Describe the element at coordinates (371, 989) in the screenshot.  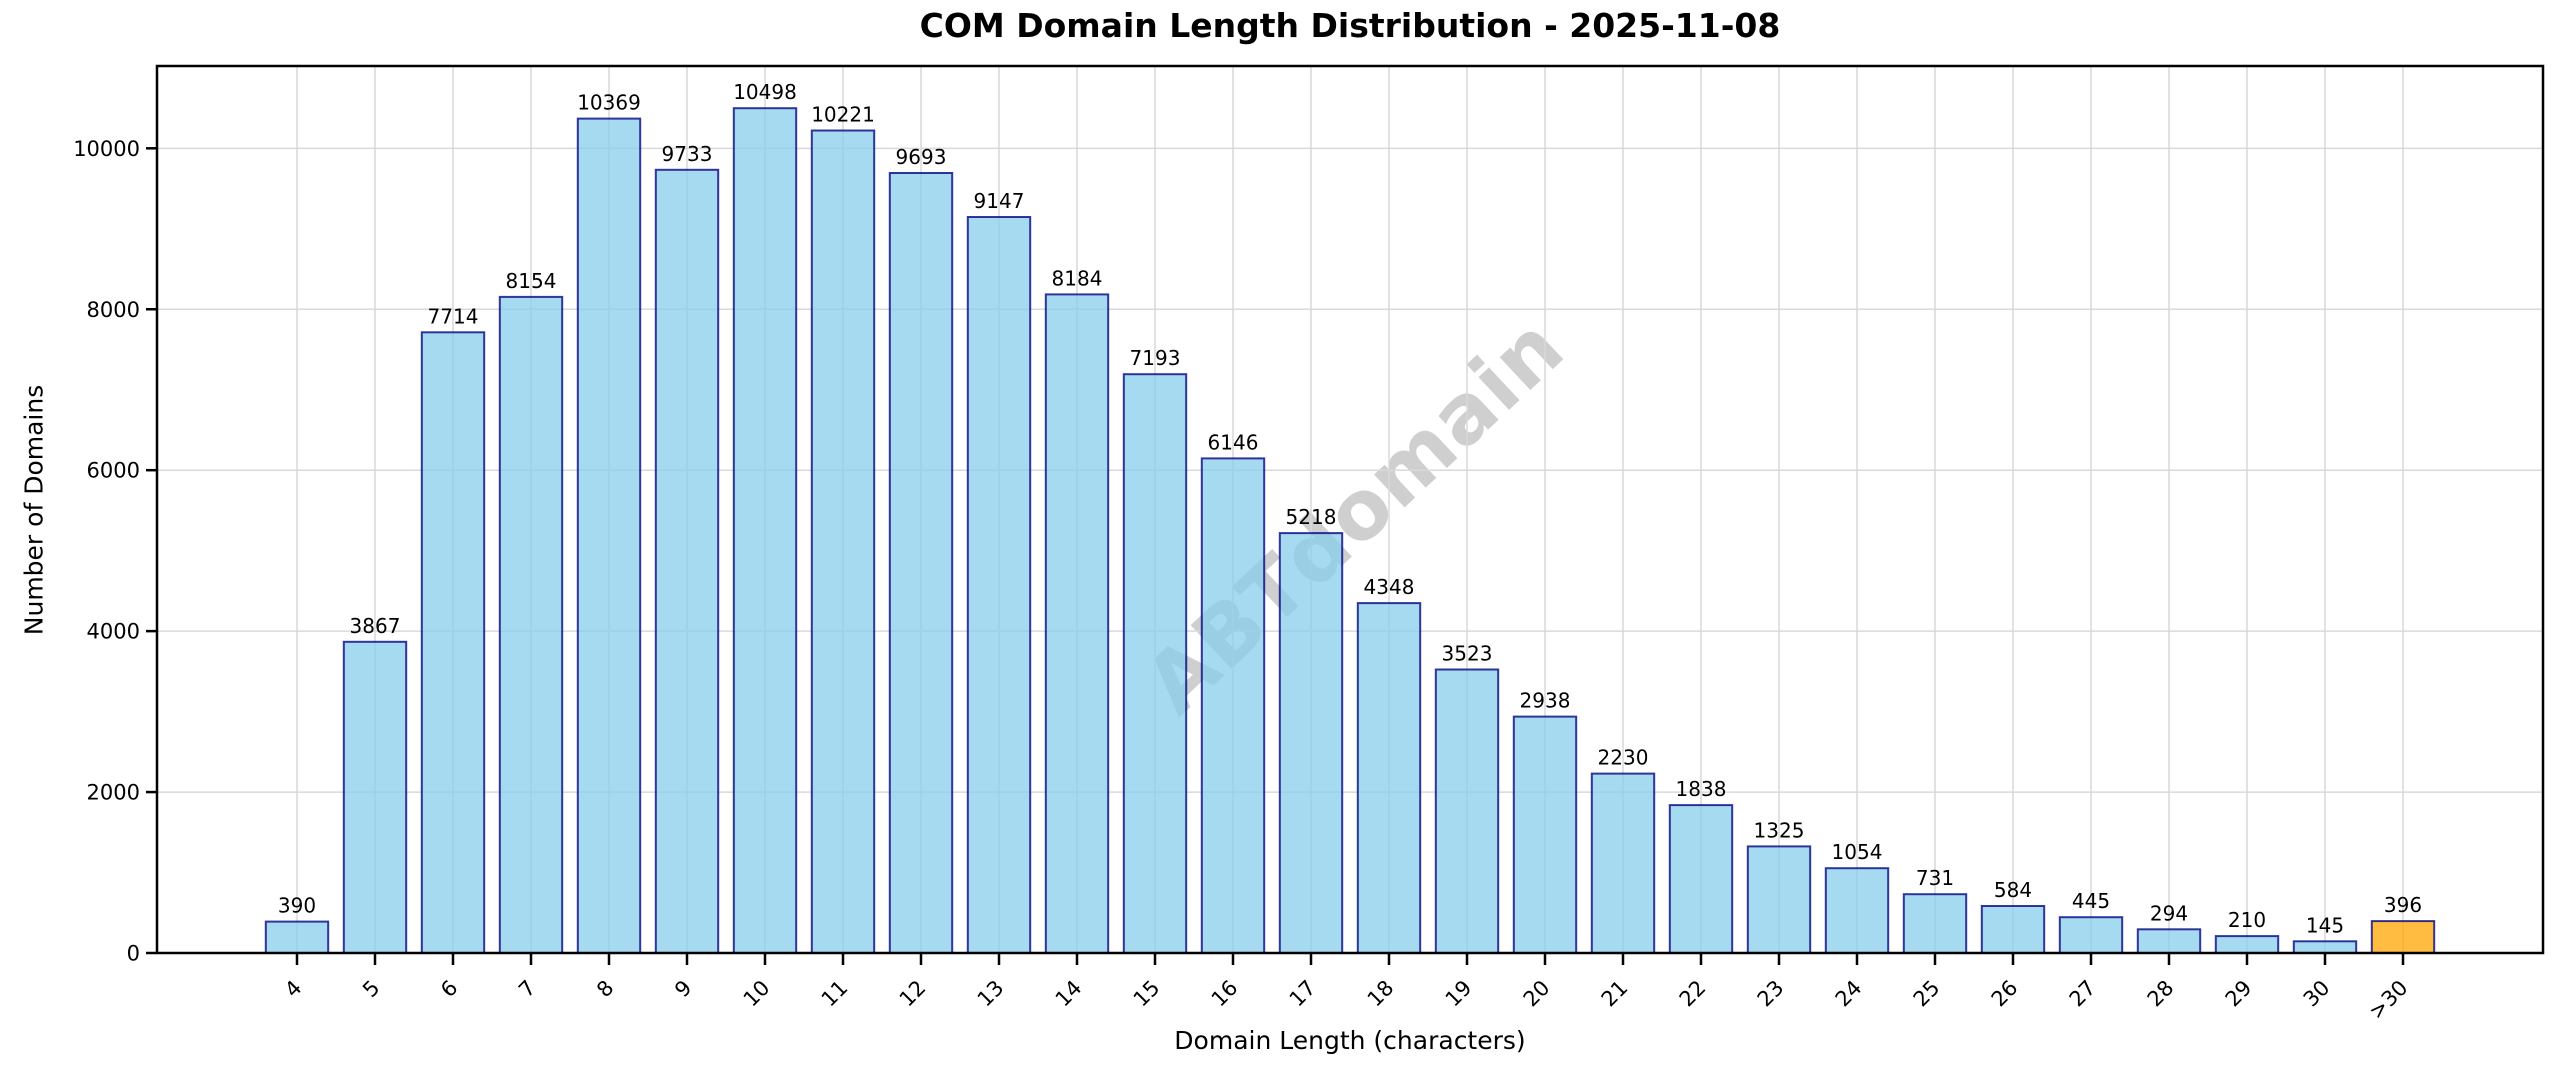
I see `x-tick-label: 5` at that location.